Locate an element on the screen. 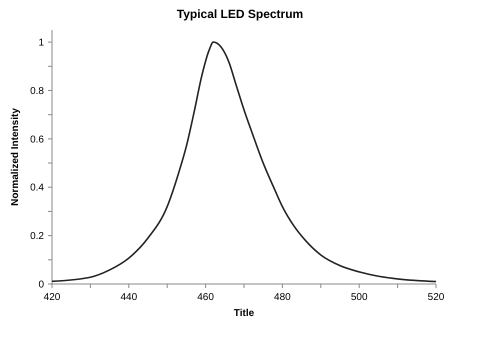 This screenshot has height=339, width=480. x-tick-label: 440 is located at coordinates (129, 297).